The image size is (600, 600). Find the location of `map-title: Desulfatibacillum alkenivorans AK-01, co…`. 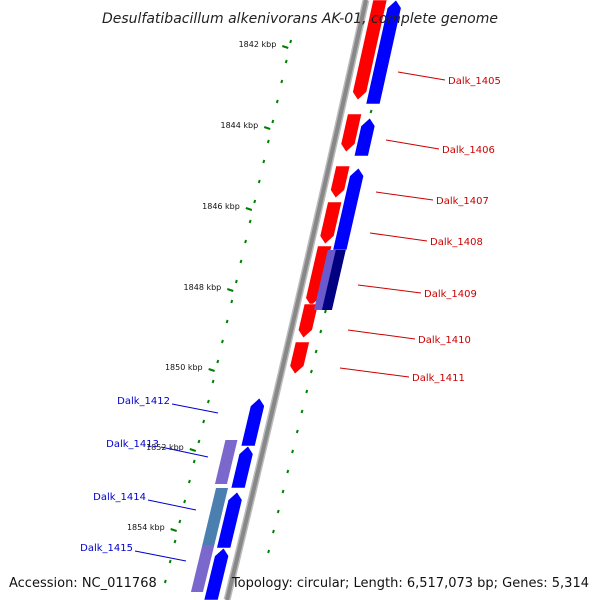

map-title: Desulfatibacillum alkenivorans AK-01, co… is located at coordinates (300, 19).